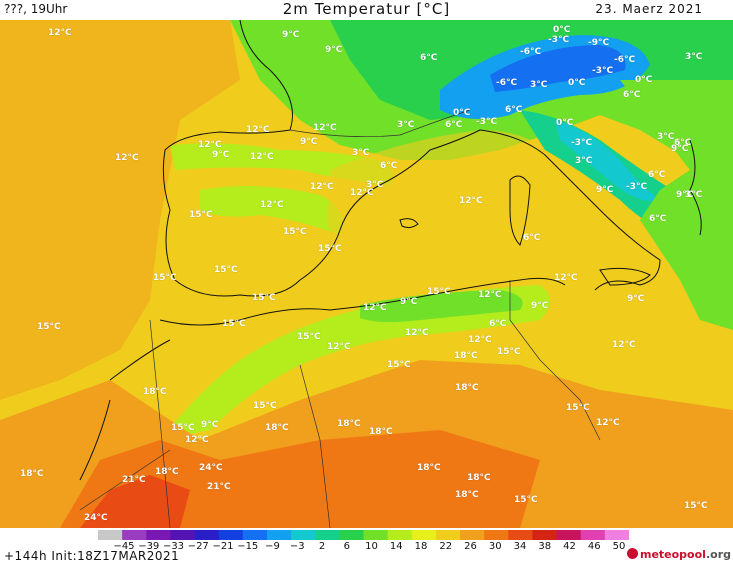  I want to click on field-atlas, so click(355, 362).